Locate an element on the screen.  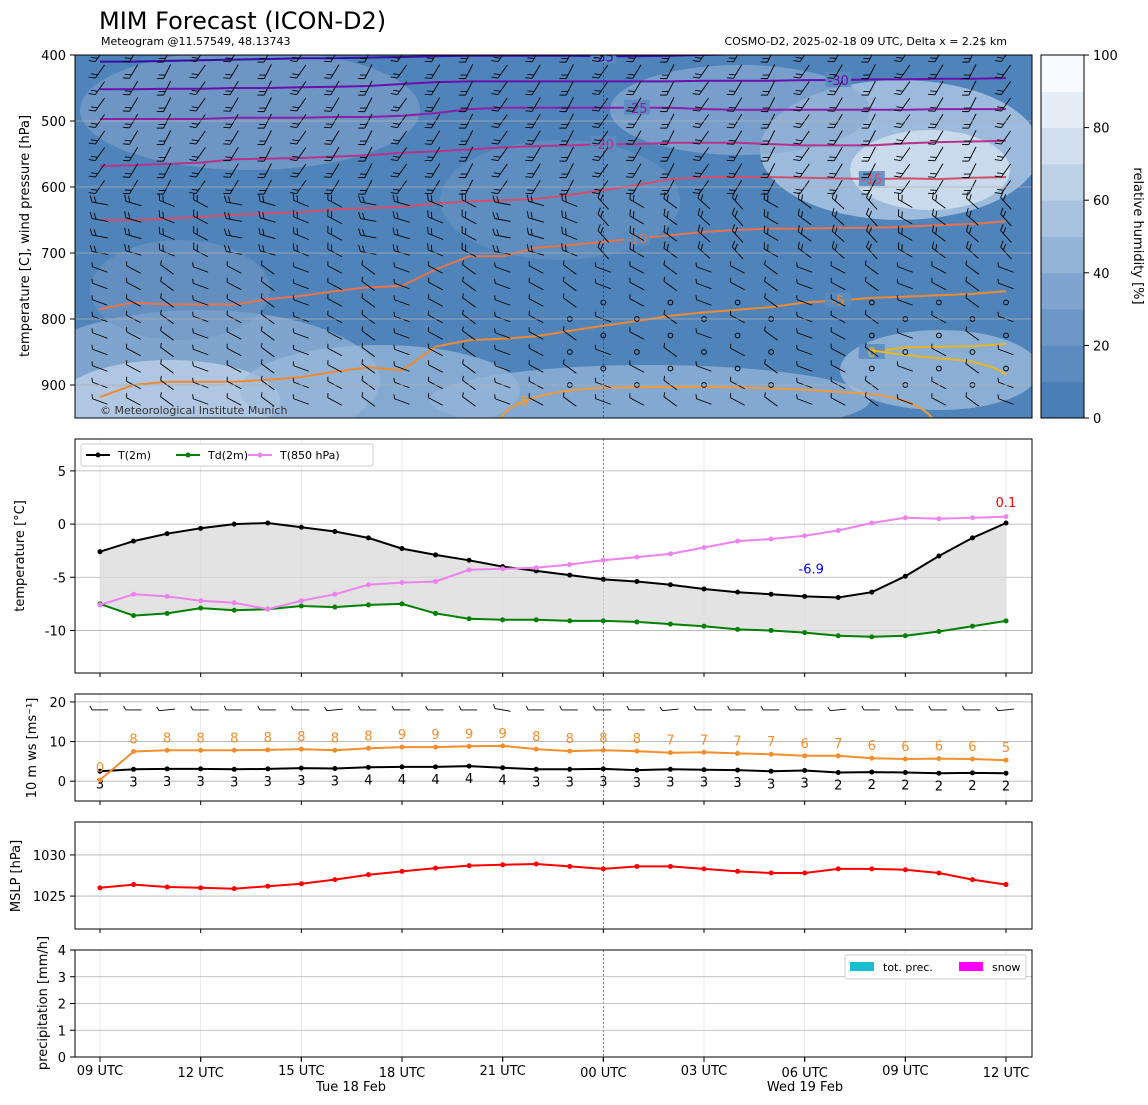
isotherm-label: -5 is located at coordinates (522, 402).